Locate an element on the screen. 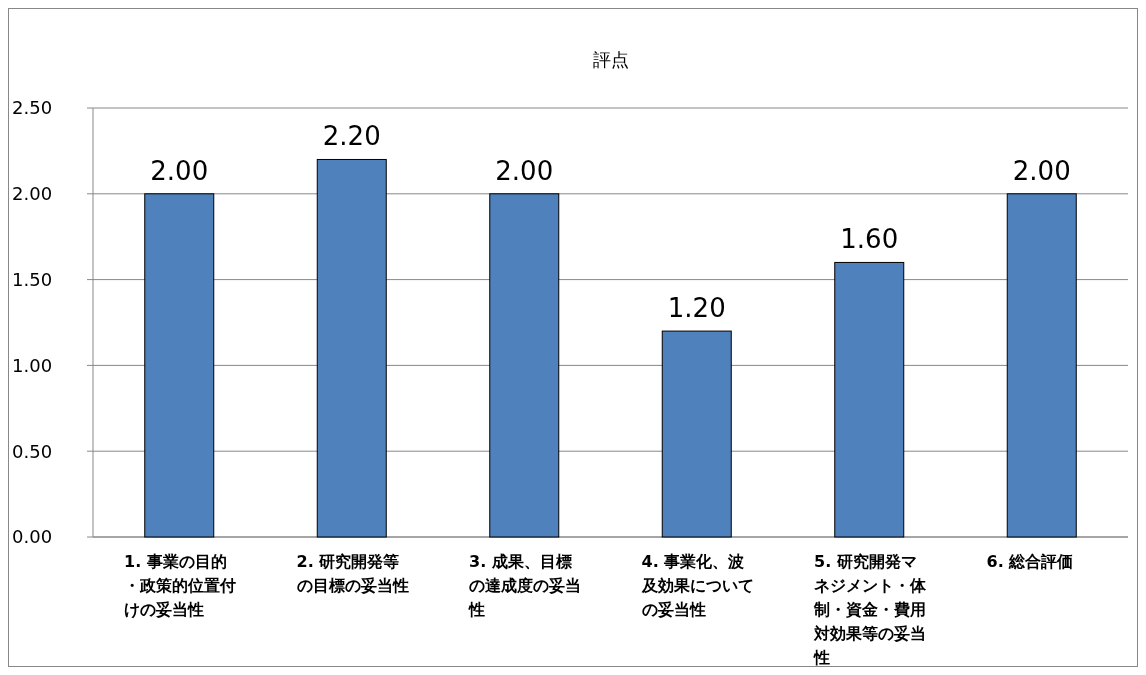 The height and width of the screenshot is (675, 1146). data-label: 2.20 is located at coordinates (351, 136).